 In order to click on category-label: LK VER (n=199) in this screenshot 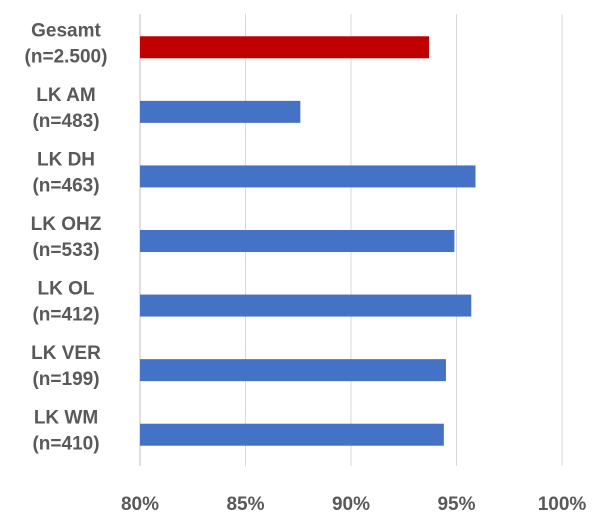, I will do `click(66, 366)`.